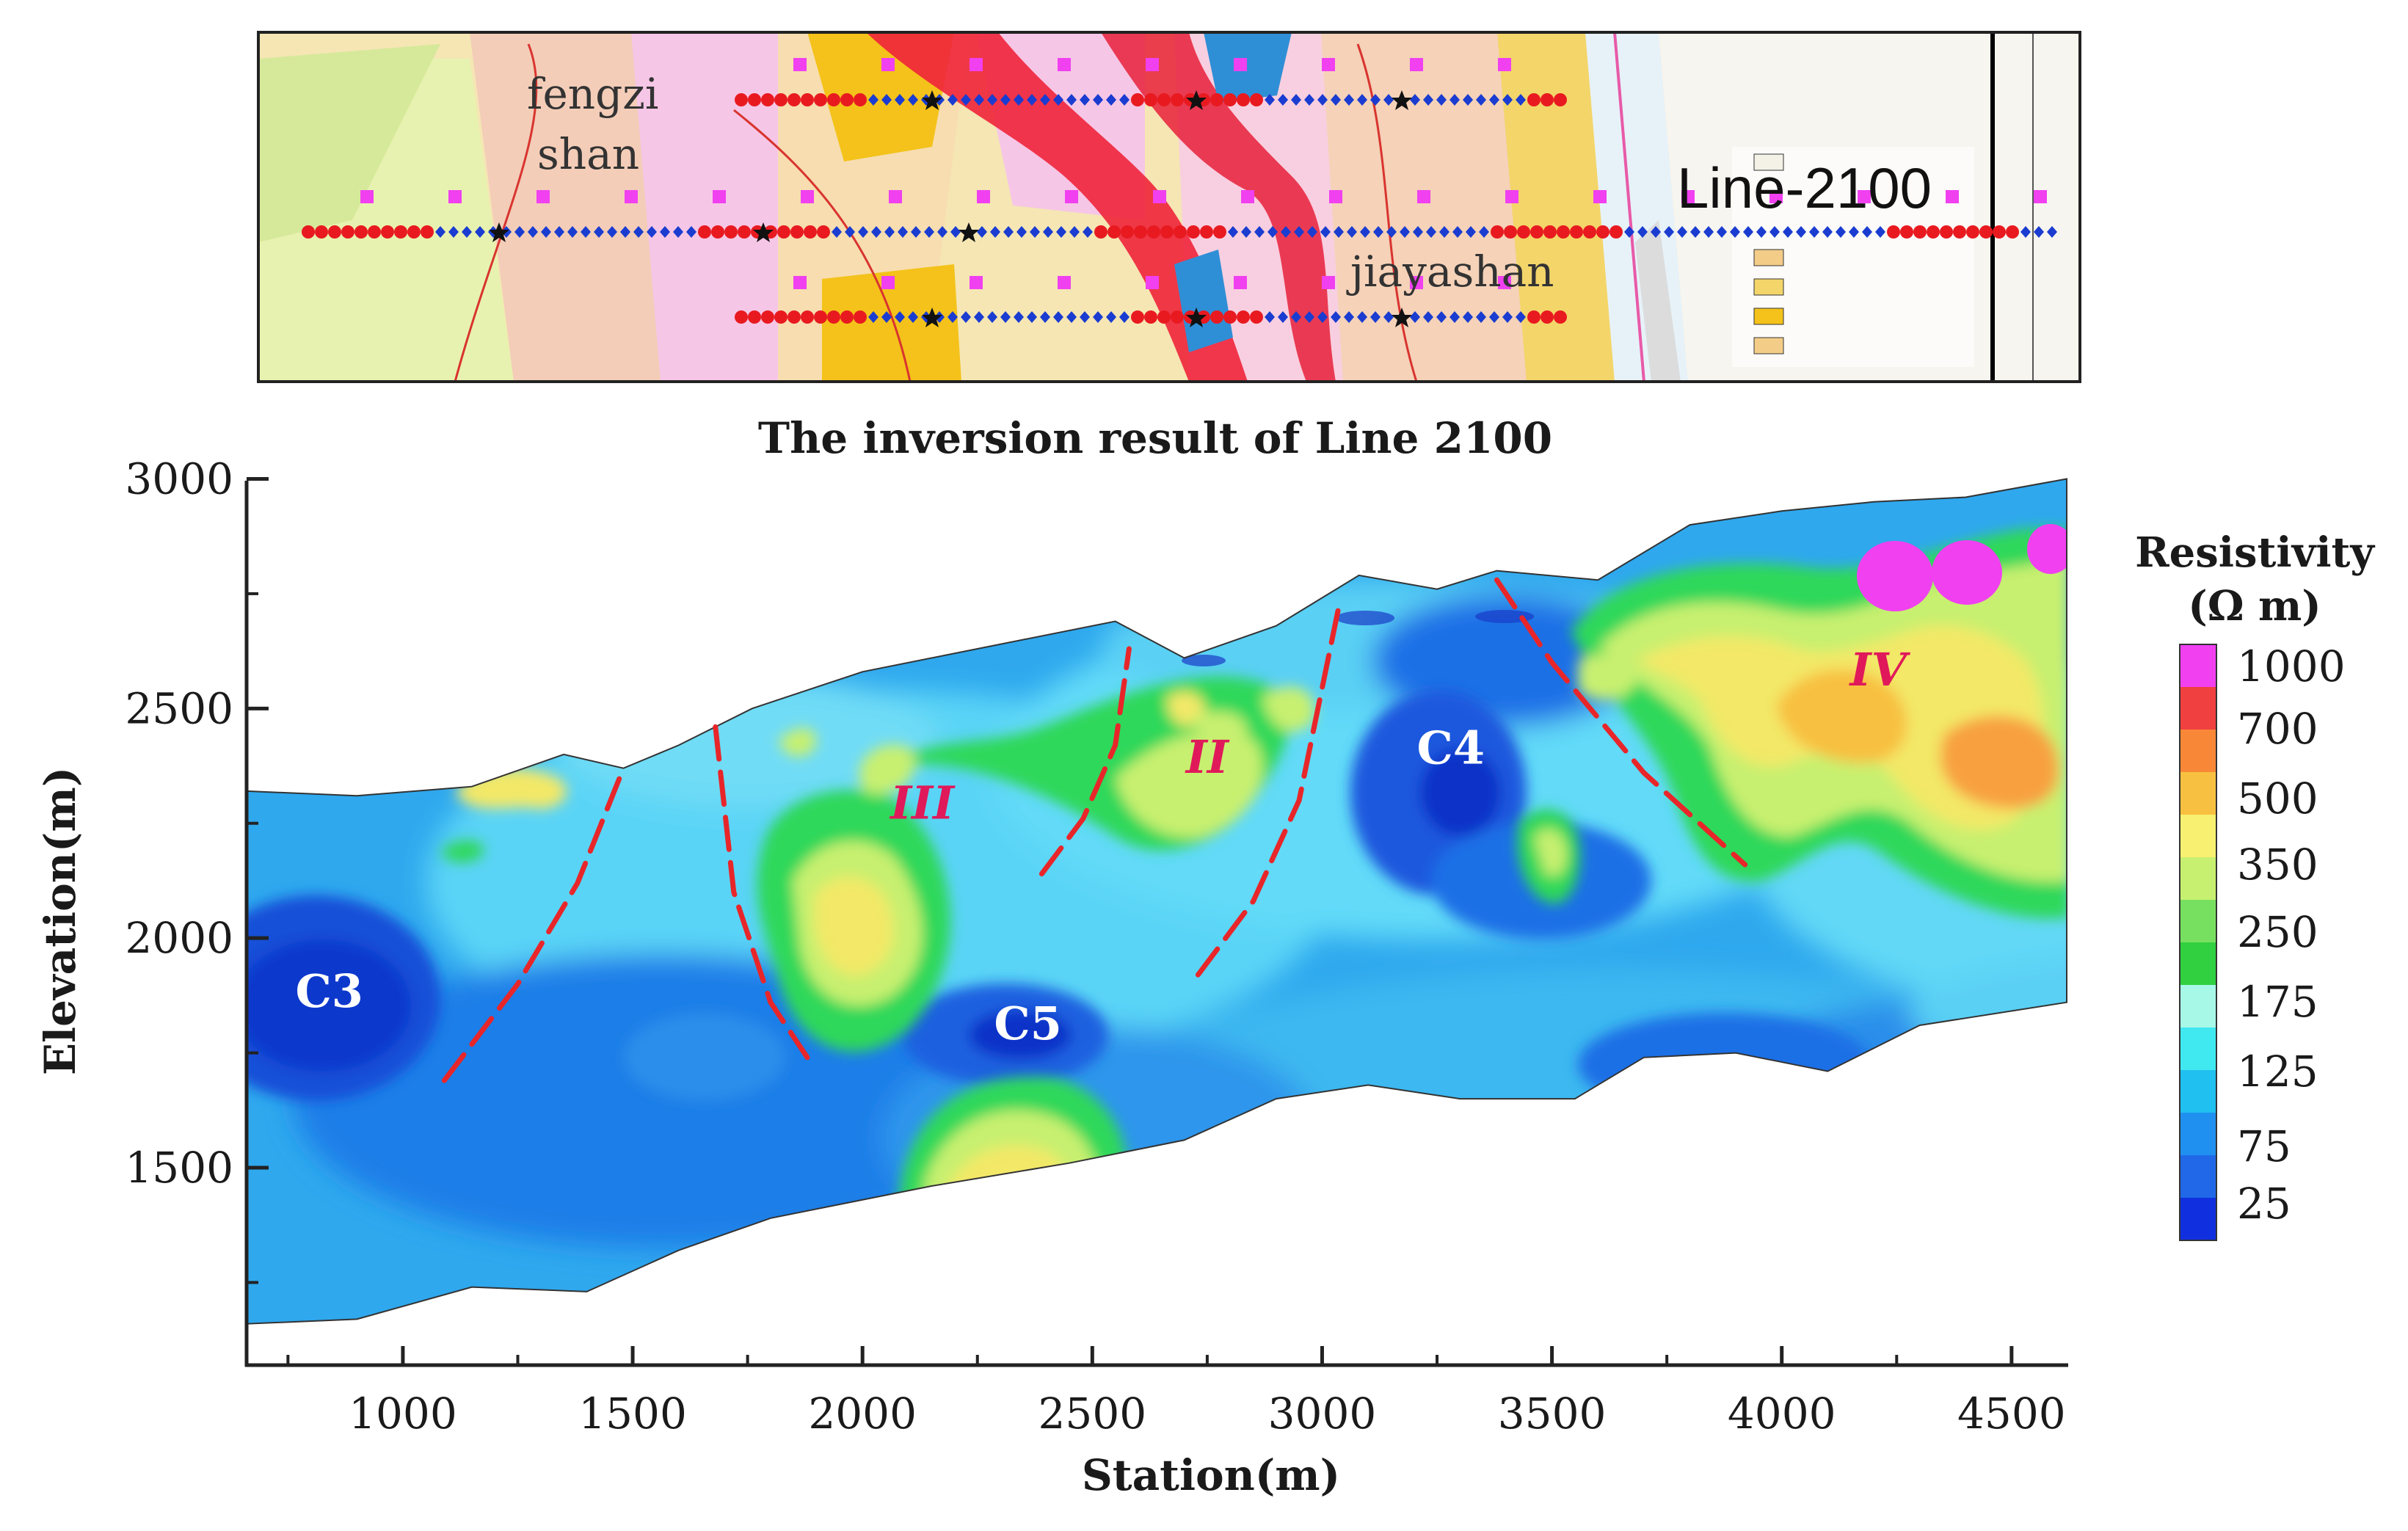 This screenshot has height=1531, width=2408. I want to click on colorbar-label: 175, so click(2277, 1002).